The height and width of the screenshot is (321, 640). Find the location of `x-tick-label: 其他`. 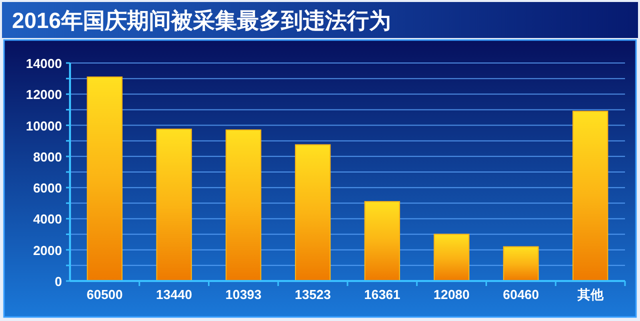

x-tick-label: 其他 is located at coordinates (590, 294).